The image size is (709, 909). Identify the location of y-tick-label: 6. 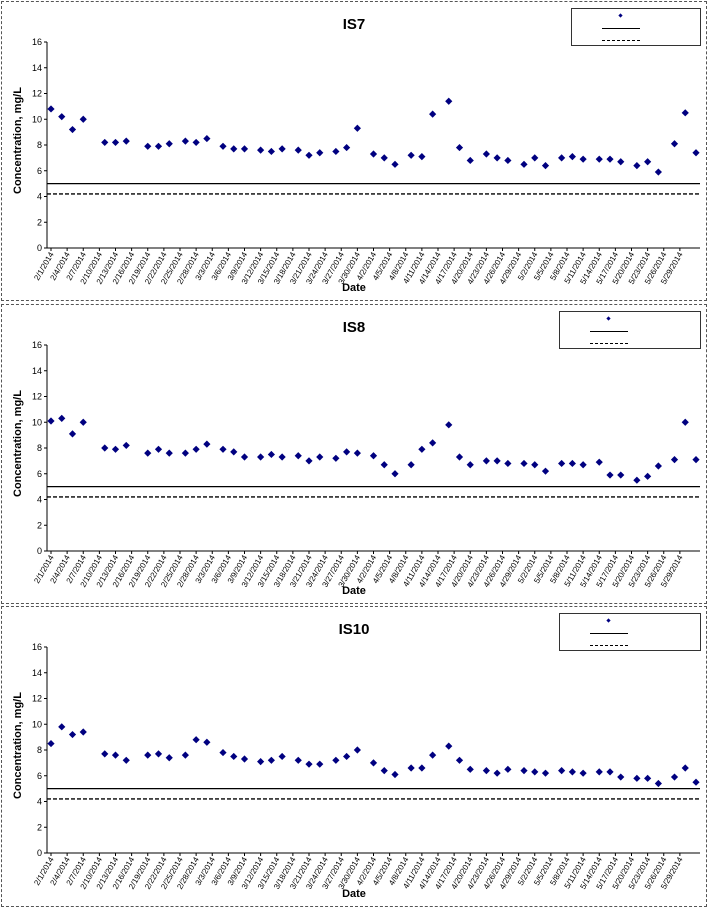
(39, 171).